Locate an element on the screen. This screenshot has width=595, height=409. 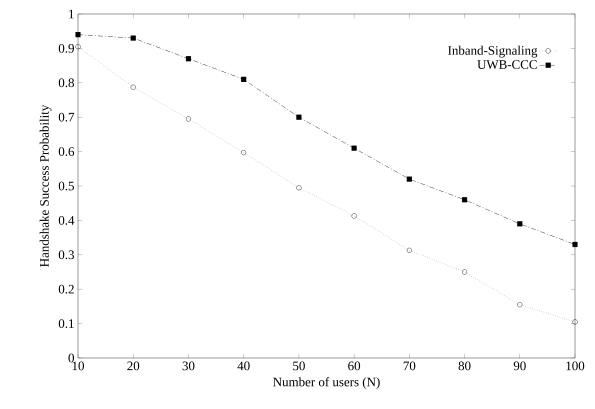
y-tick-label: 1 is located at coordinates (71, 14).